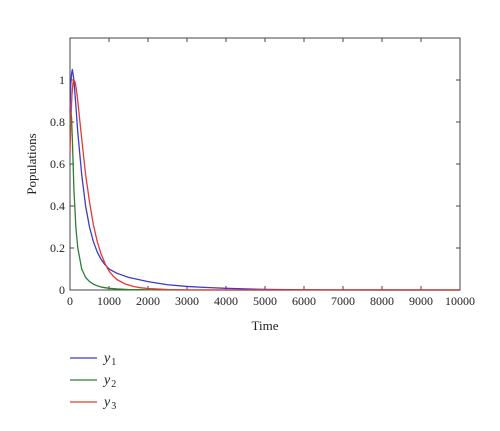  I want to click on x-axis-label: Time, so click(265, 325).